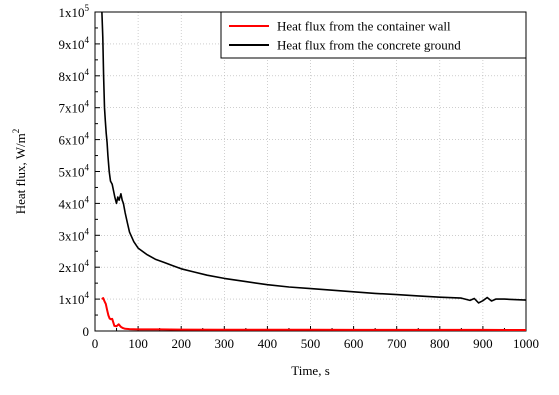 The height and width of the screenshot is (395, 559). Describe the element at coordinates (74, 107) in the screenshot. I see `y-tick-label: 7x10⁴` at that location.